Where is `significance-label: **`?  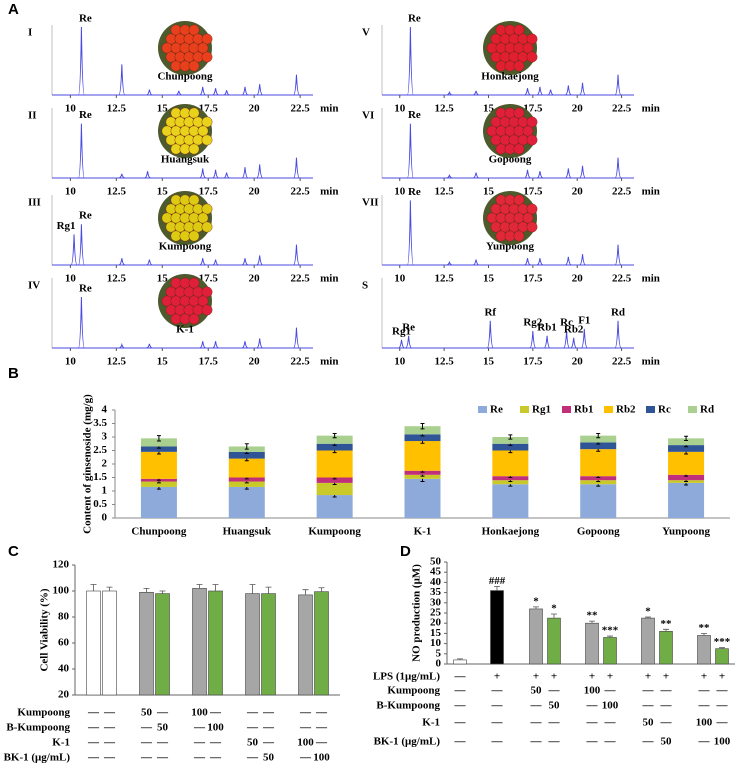
significance-label: ** is located at coordinates (593, 616).